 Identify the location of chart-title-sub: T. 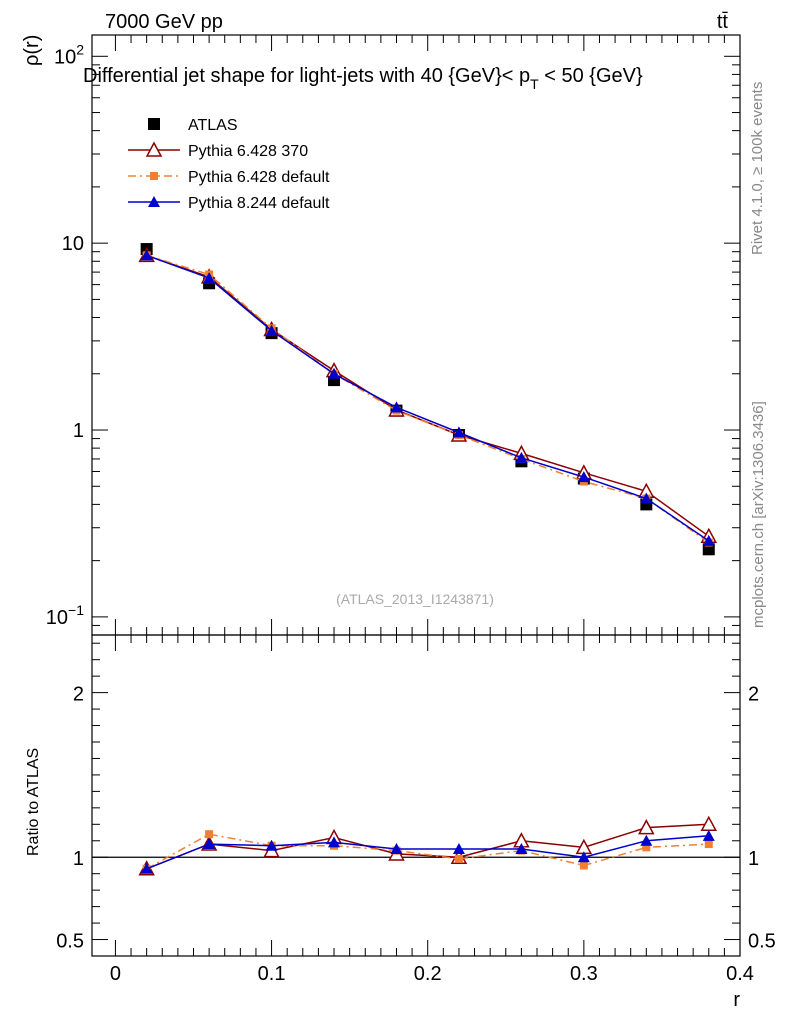
(534, 84).